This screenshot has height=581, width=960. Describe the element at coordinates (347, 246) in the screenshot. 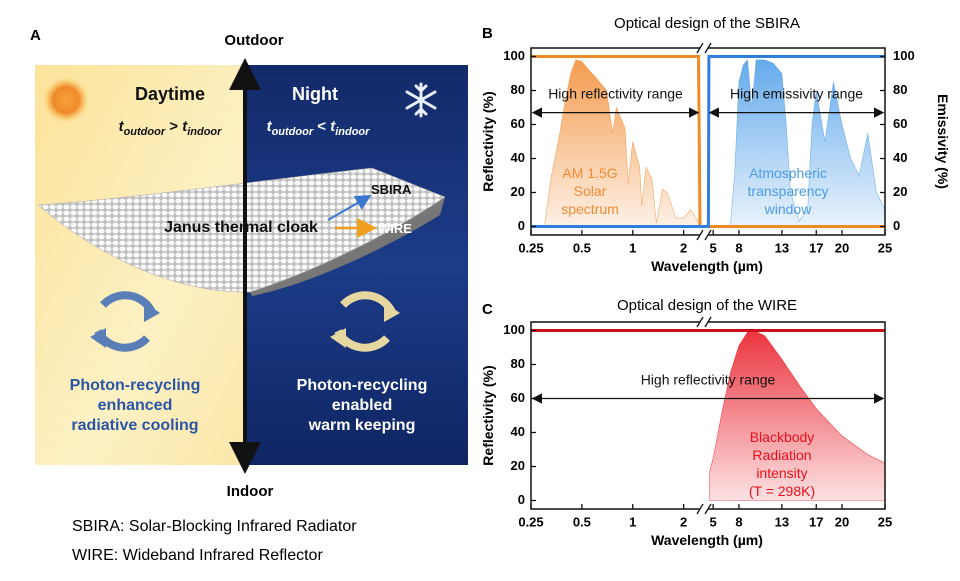

I see `cloak-underside` at that location.